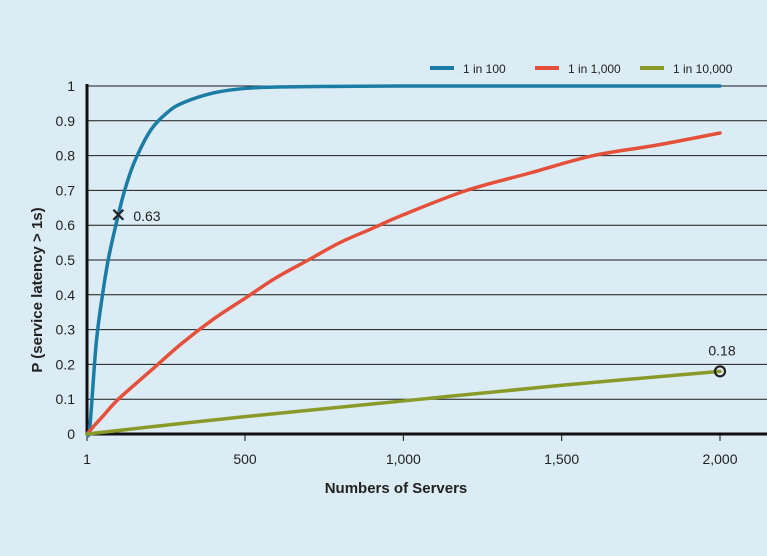 Image resolution: width=767 pixels, height=556 pixels. What do you see at coordinates (66, 295) in the screenshot?
I see `y-tick-label: 0.4` at bounding box center [66, 295].